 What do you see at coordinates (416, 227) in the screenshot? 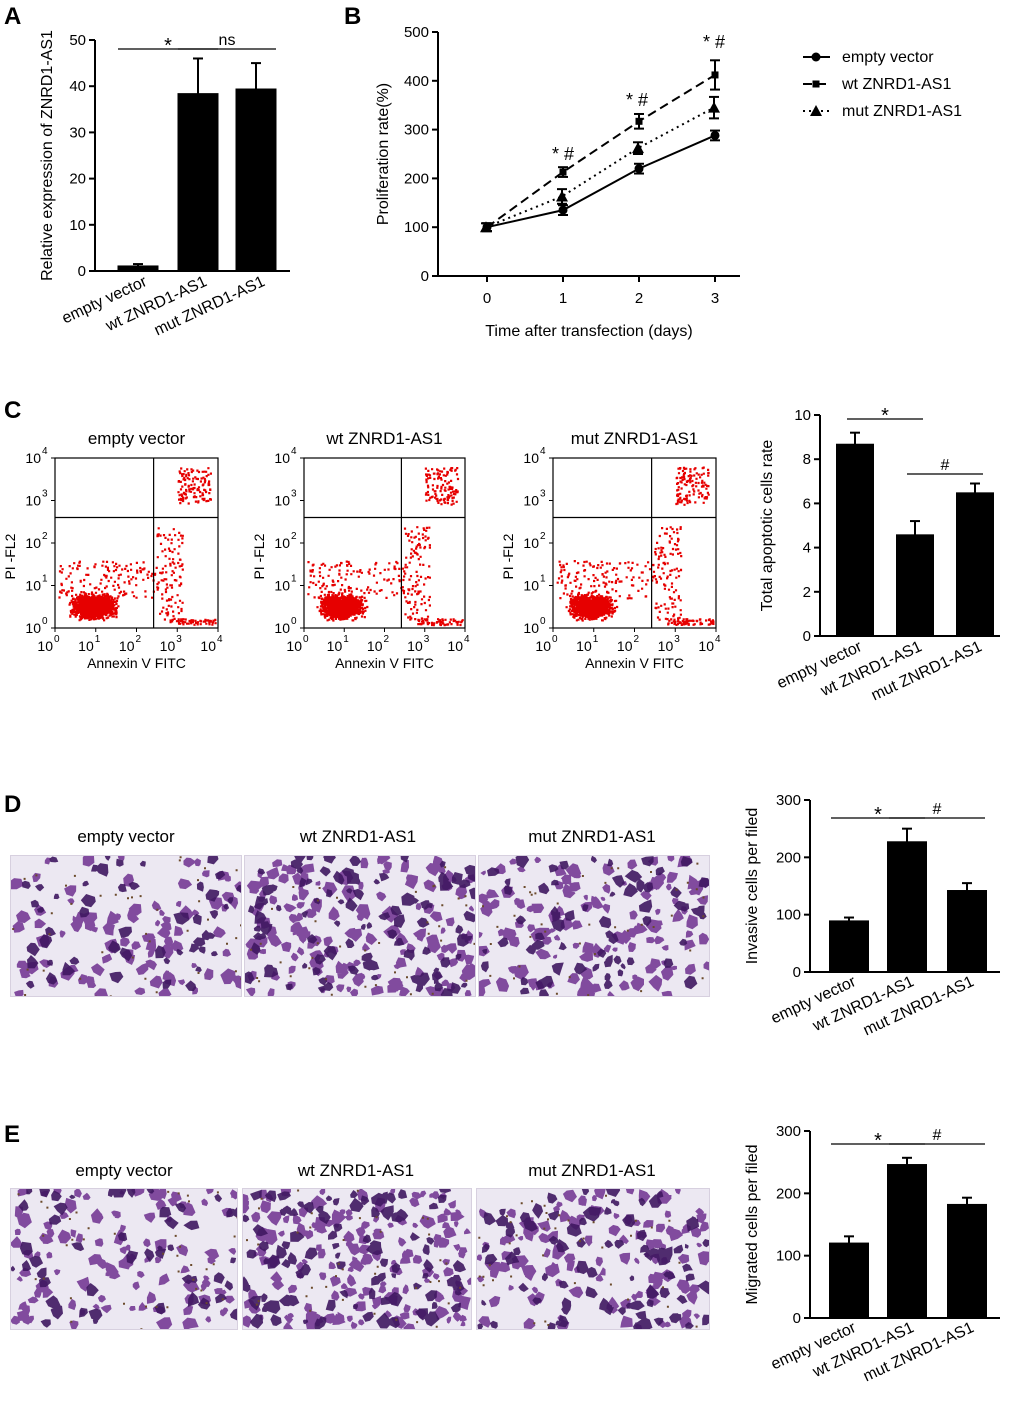
I see `panel-b-y-tick-label: 100` at bounding box center [416, 227].